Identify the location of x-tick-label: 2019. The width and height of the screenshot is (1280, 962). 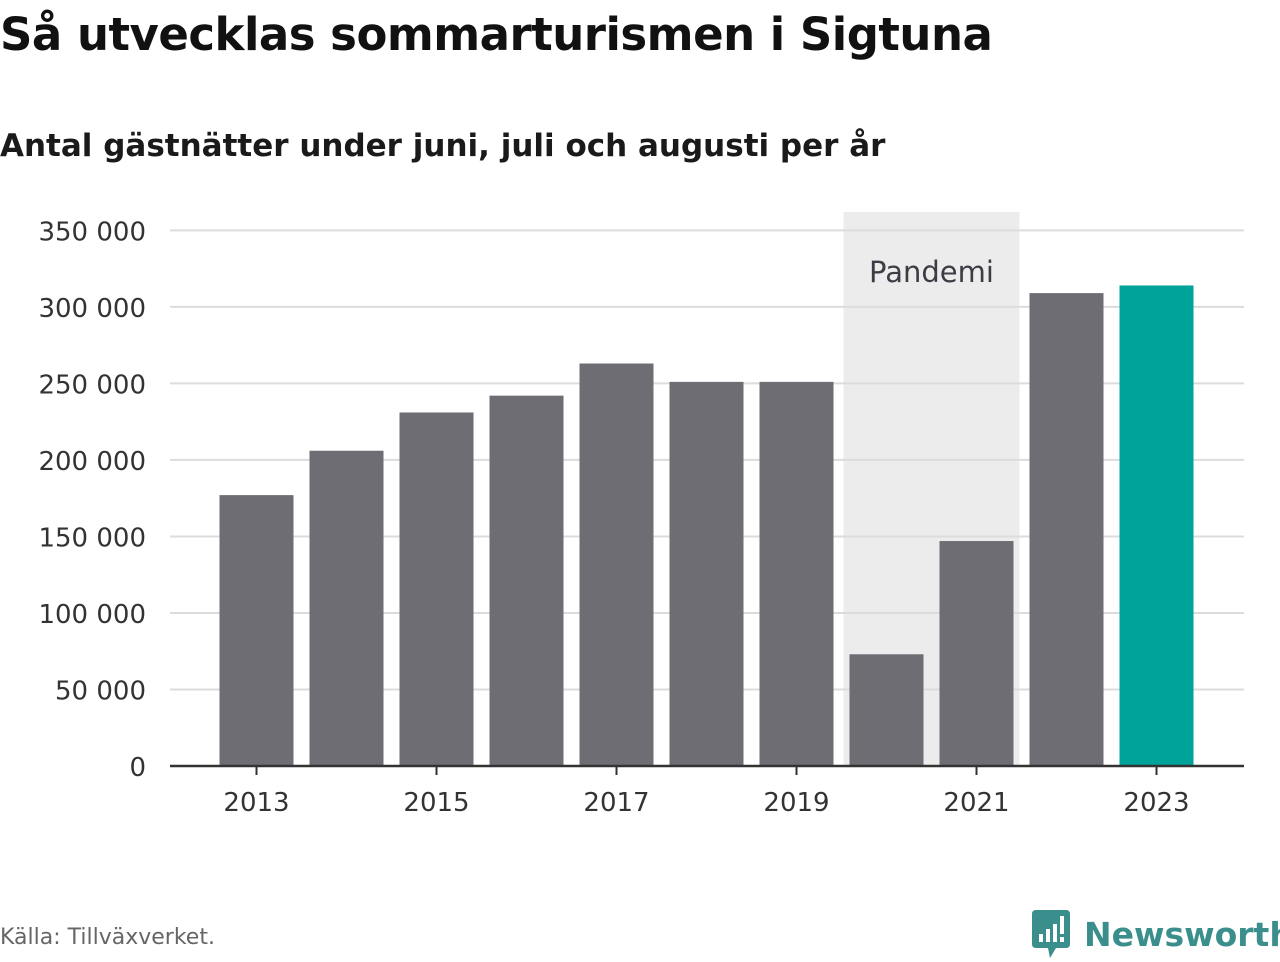
(796, 803).